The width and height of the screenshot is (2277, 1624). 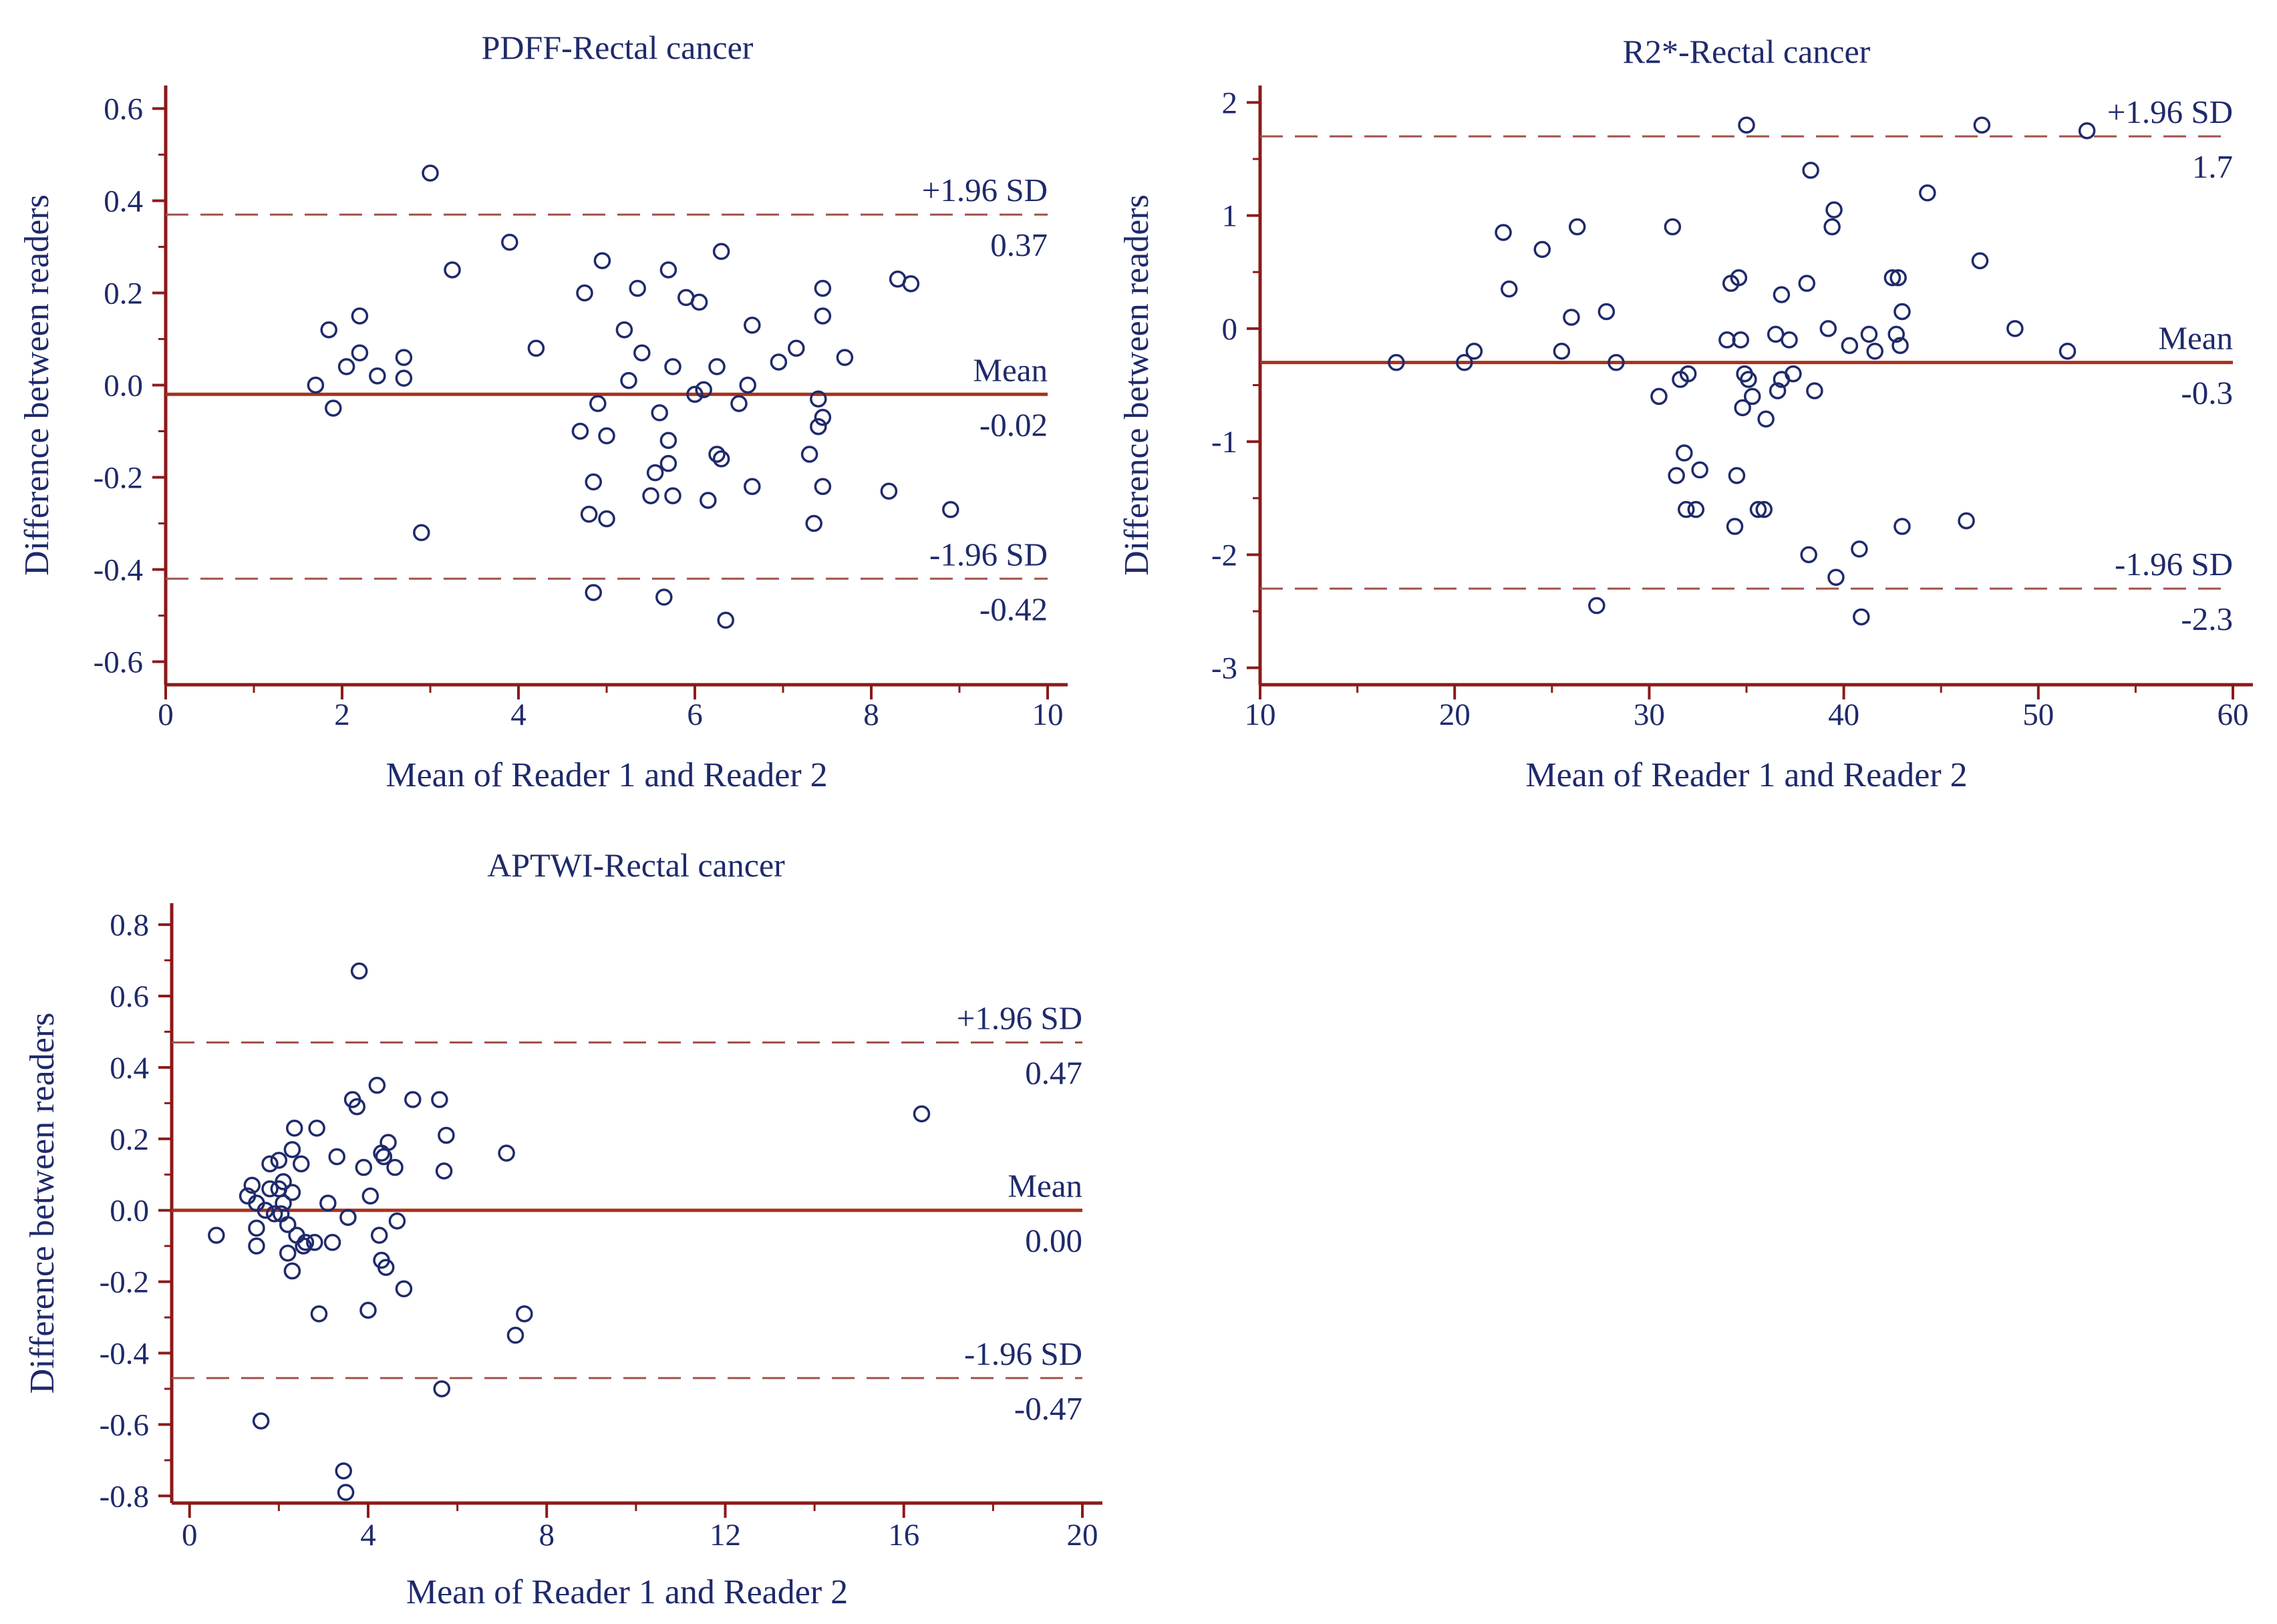 I want to click on chart-title: PDFF-Rectal cancer, so click(x=618, y=47).